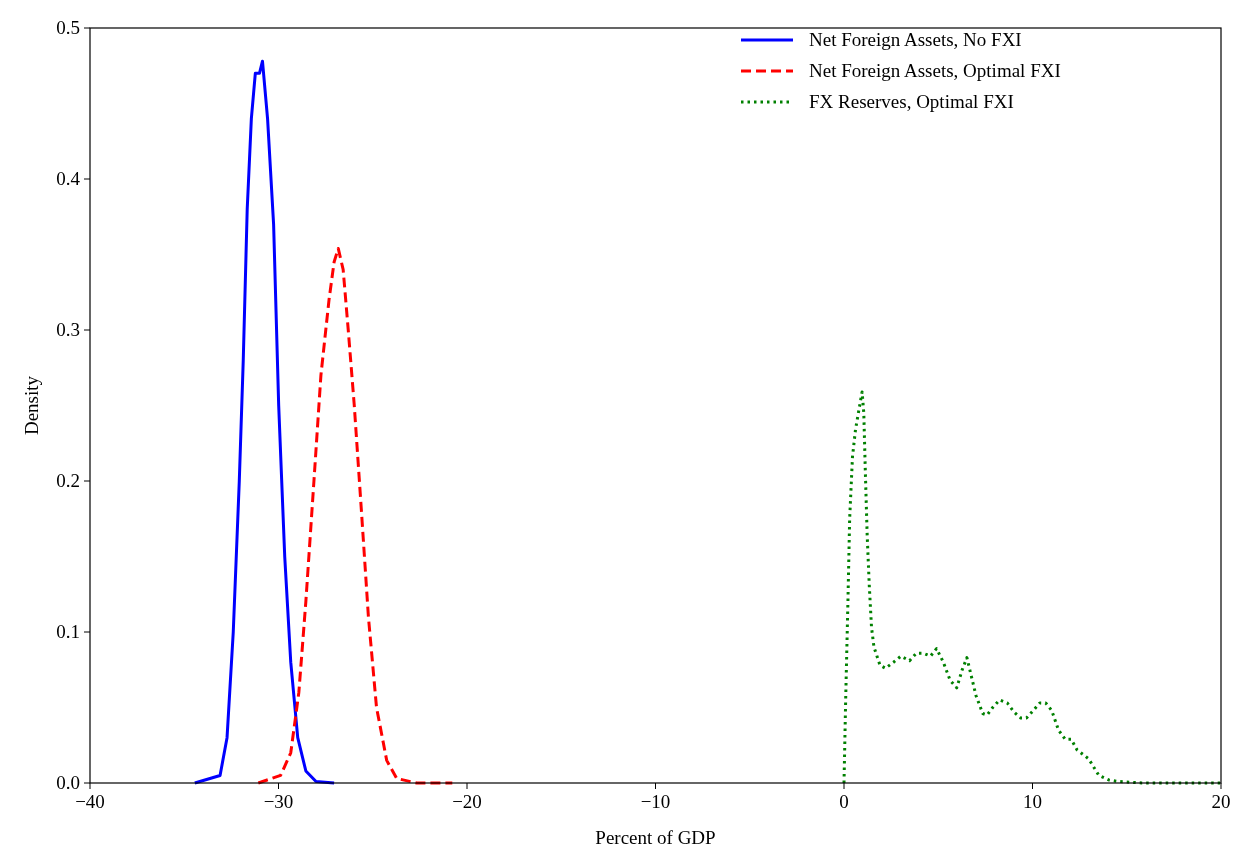 The image size is (1233, 862). What do you see at coordinates (68, 178) in the screenshot?
I see `y-tick-label: 0.4` at bounding box center [68, 178].